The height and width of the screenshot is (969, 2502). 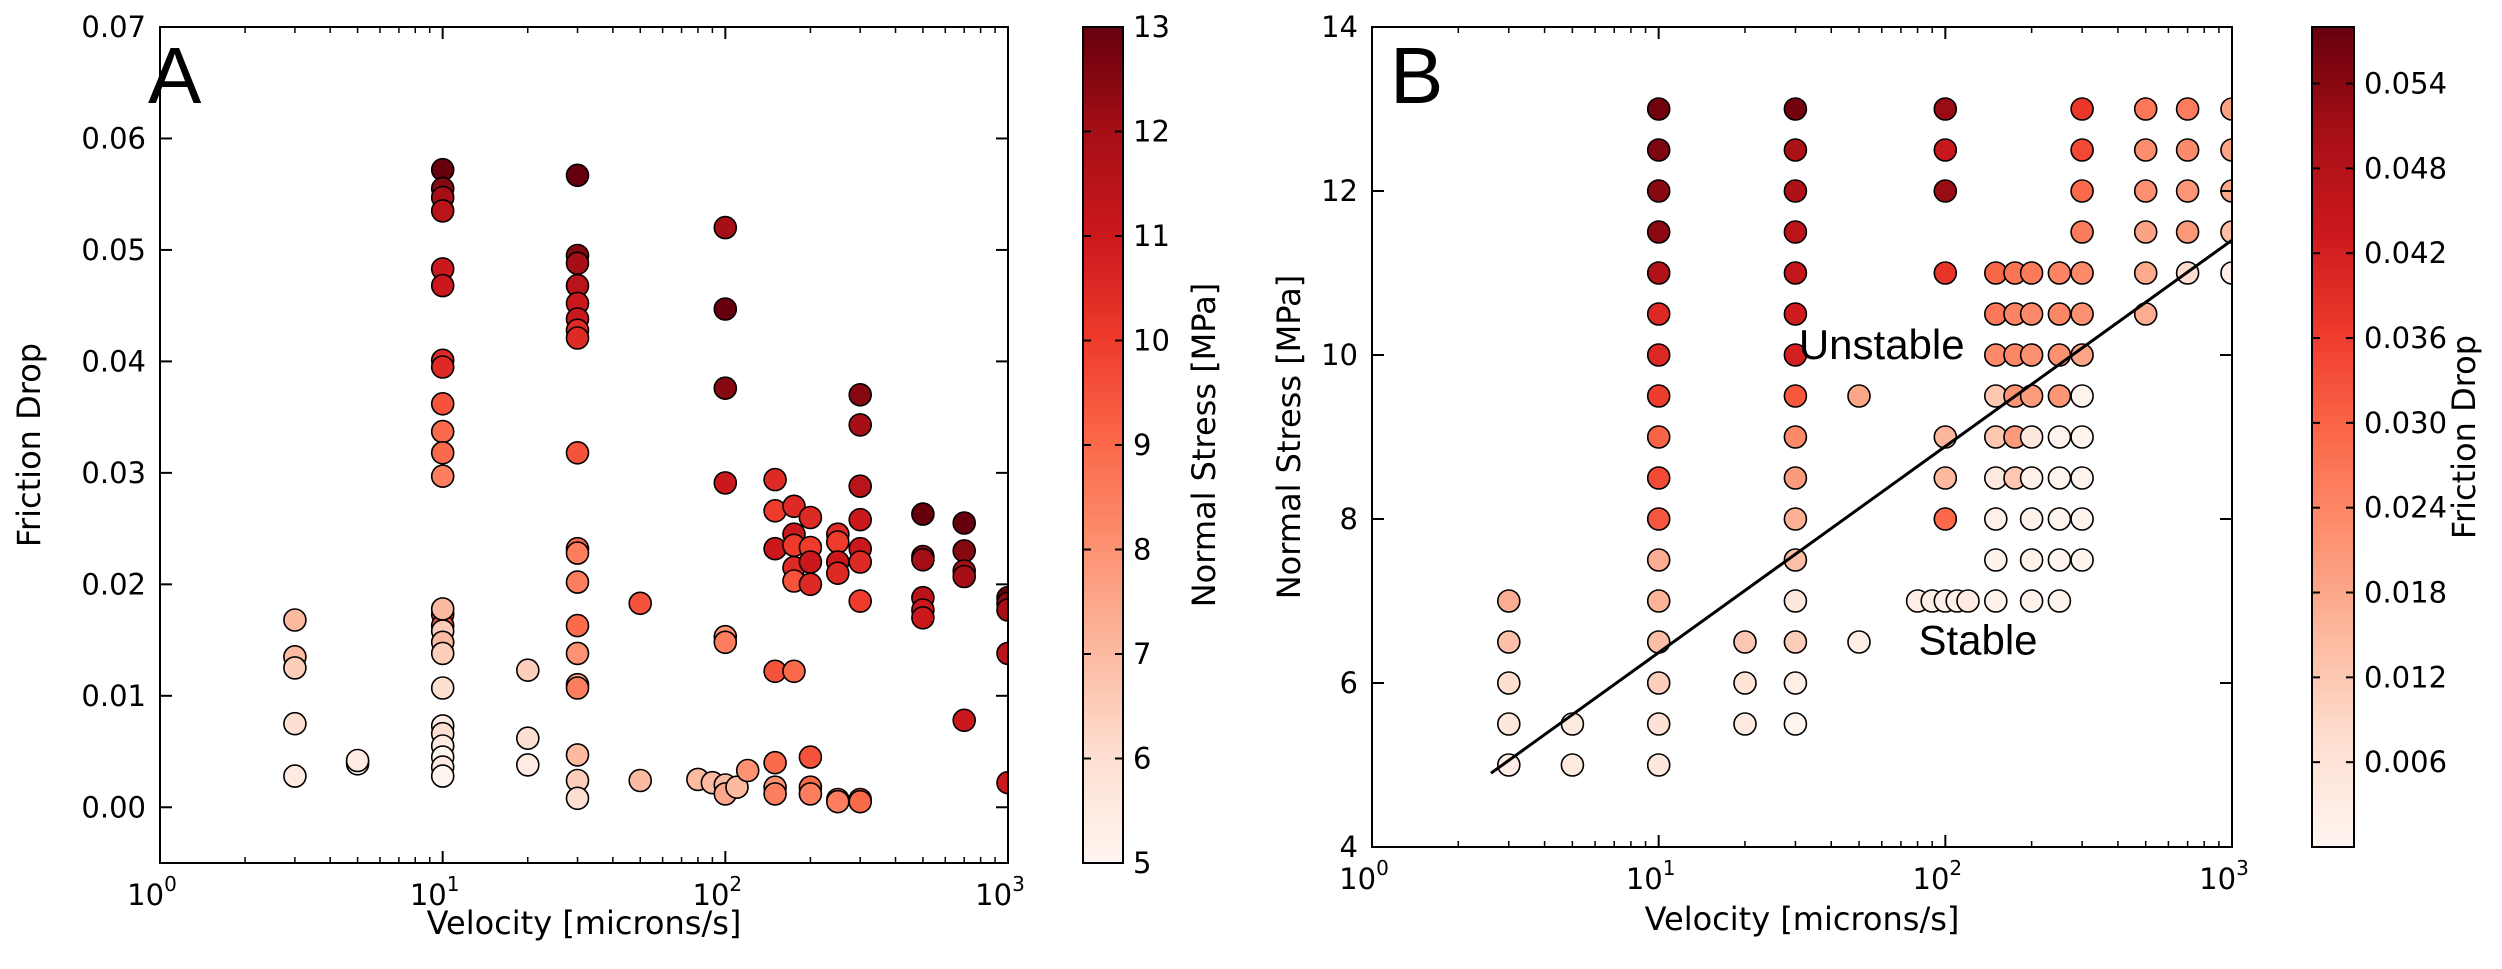 What do you see at coordinates (1349, 519) in the screenshot?
I see `panel-b-y-tick-label: 8` at bounding box center [1349, 519].